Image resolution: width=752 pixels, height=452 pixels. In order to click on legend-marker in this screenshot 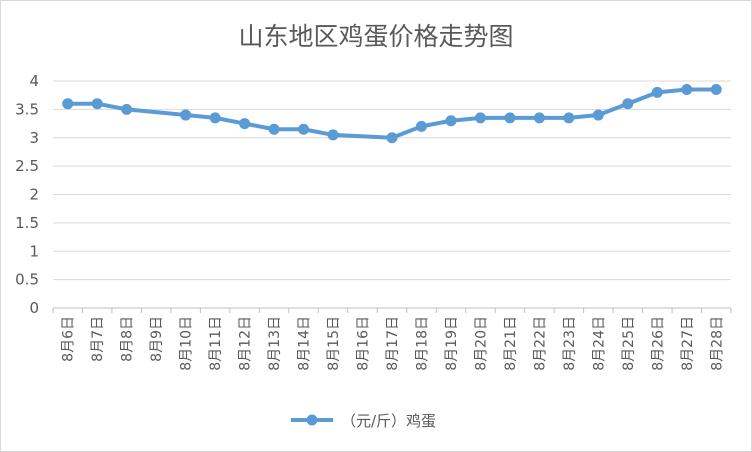, I will do `click(312, 420)`.